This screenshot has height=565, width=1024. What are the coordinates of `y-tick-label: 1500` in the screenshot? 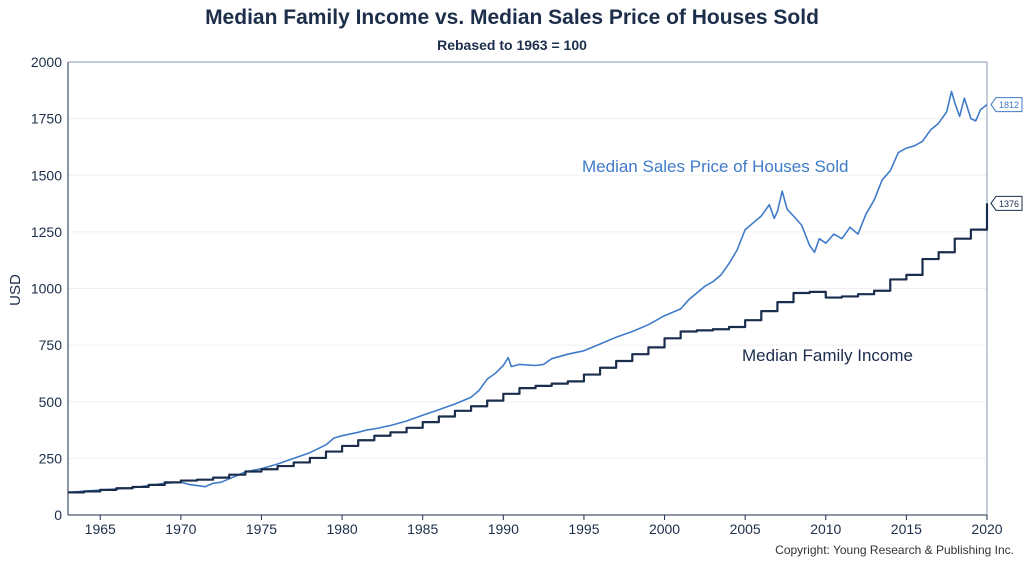 It's located at (46, 175).